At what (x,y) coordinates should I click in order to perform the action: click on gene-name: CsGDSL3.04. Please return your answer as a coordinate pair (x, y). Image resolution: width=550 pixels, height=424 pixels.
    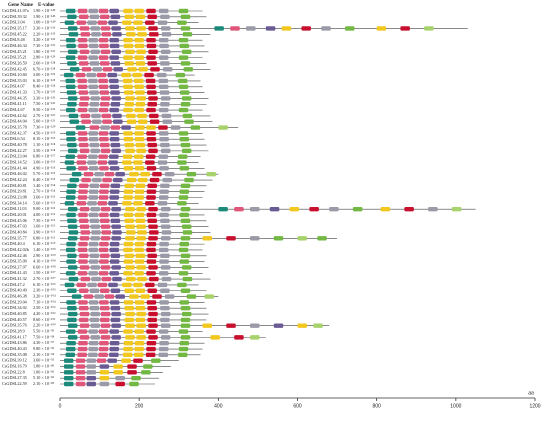
    Looking at the image, I should click on (14, 22).